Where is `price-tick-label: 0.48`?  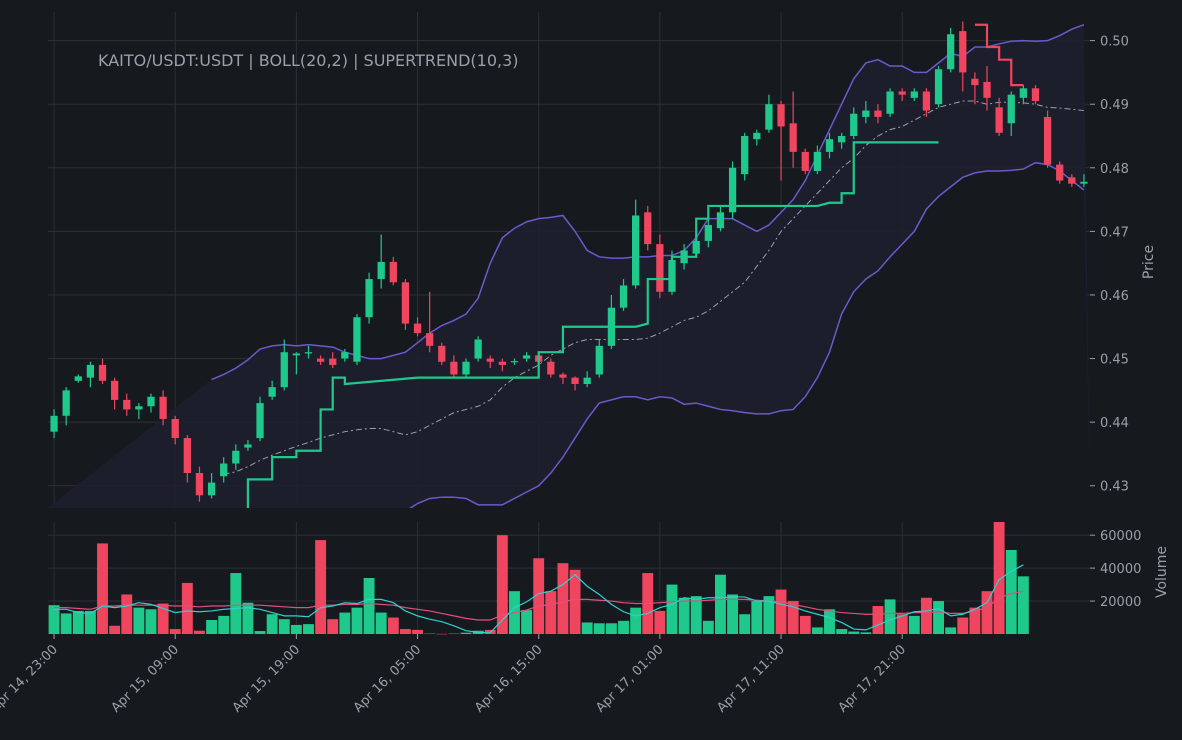 price-tick-label: 0.48 is located at coordinates (1114, 169).